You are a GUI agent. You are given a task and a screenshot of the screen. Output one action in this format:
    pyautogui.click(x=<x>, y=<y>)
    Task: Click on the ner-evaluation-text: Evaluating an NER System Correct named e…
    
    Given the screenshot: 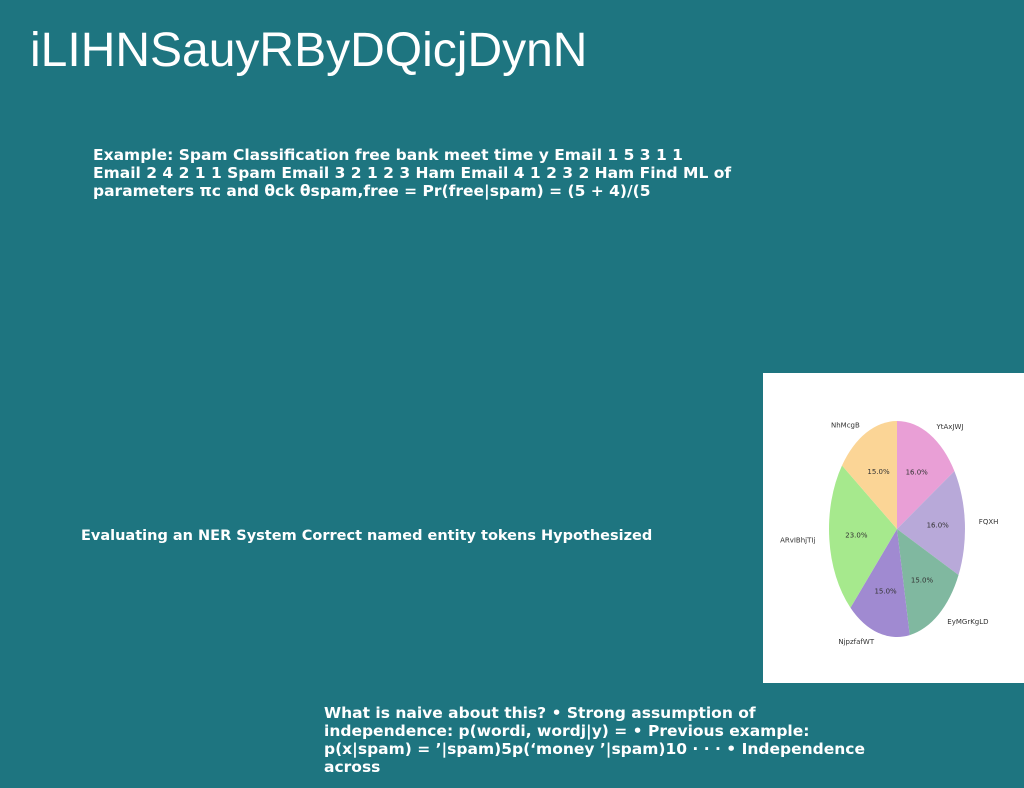 What is the action you would take?
    pyautogui.click(x=366, y=536)
    